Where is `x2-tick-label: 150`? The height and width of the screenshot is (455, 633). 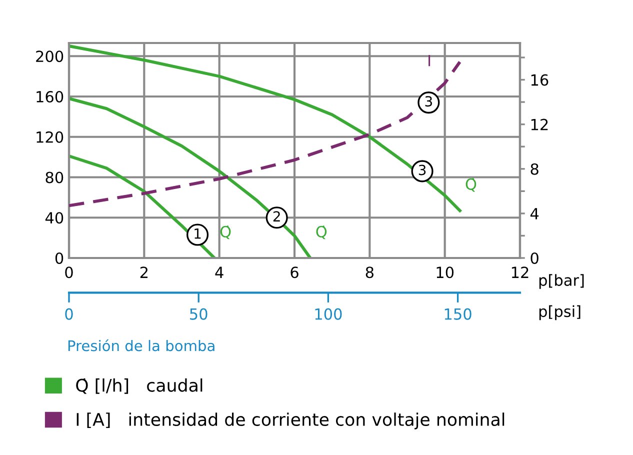
x2-tick-label: 150 is located at coordinates (458, 314).